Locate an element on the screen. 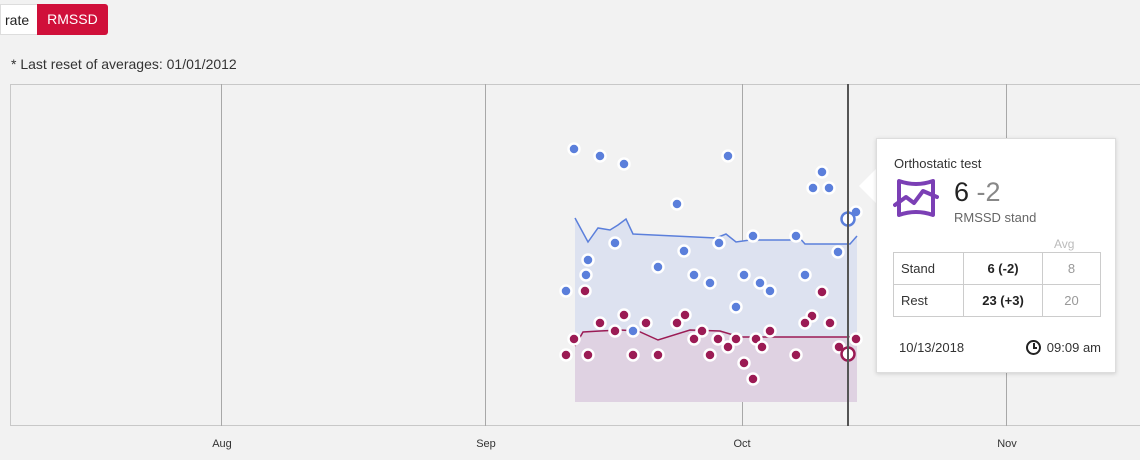 The image size is (1140, 460). table-row-stand: Stand 6 (-2) 8 is located at coordinates (997, 268).